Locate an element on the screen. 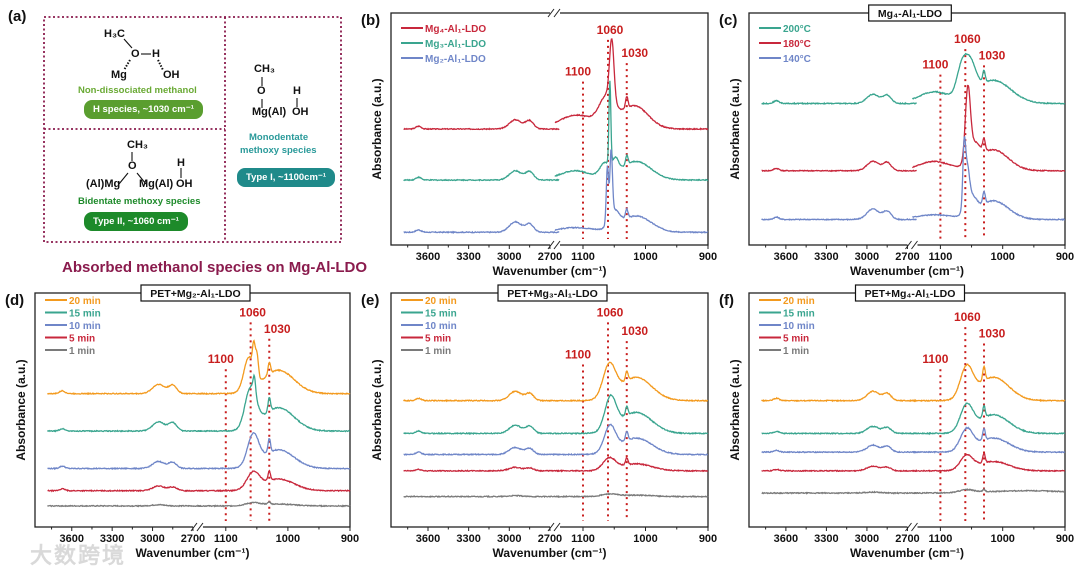 This screenshot has height=570, width=1080. x-tick-label: 3000 is located at coordinates (509, 539).